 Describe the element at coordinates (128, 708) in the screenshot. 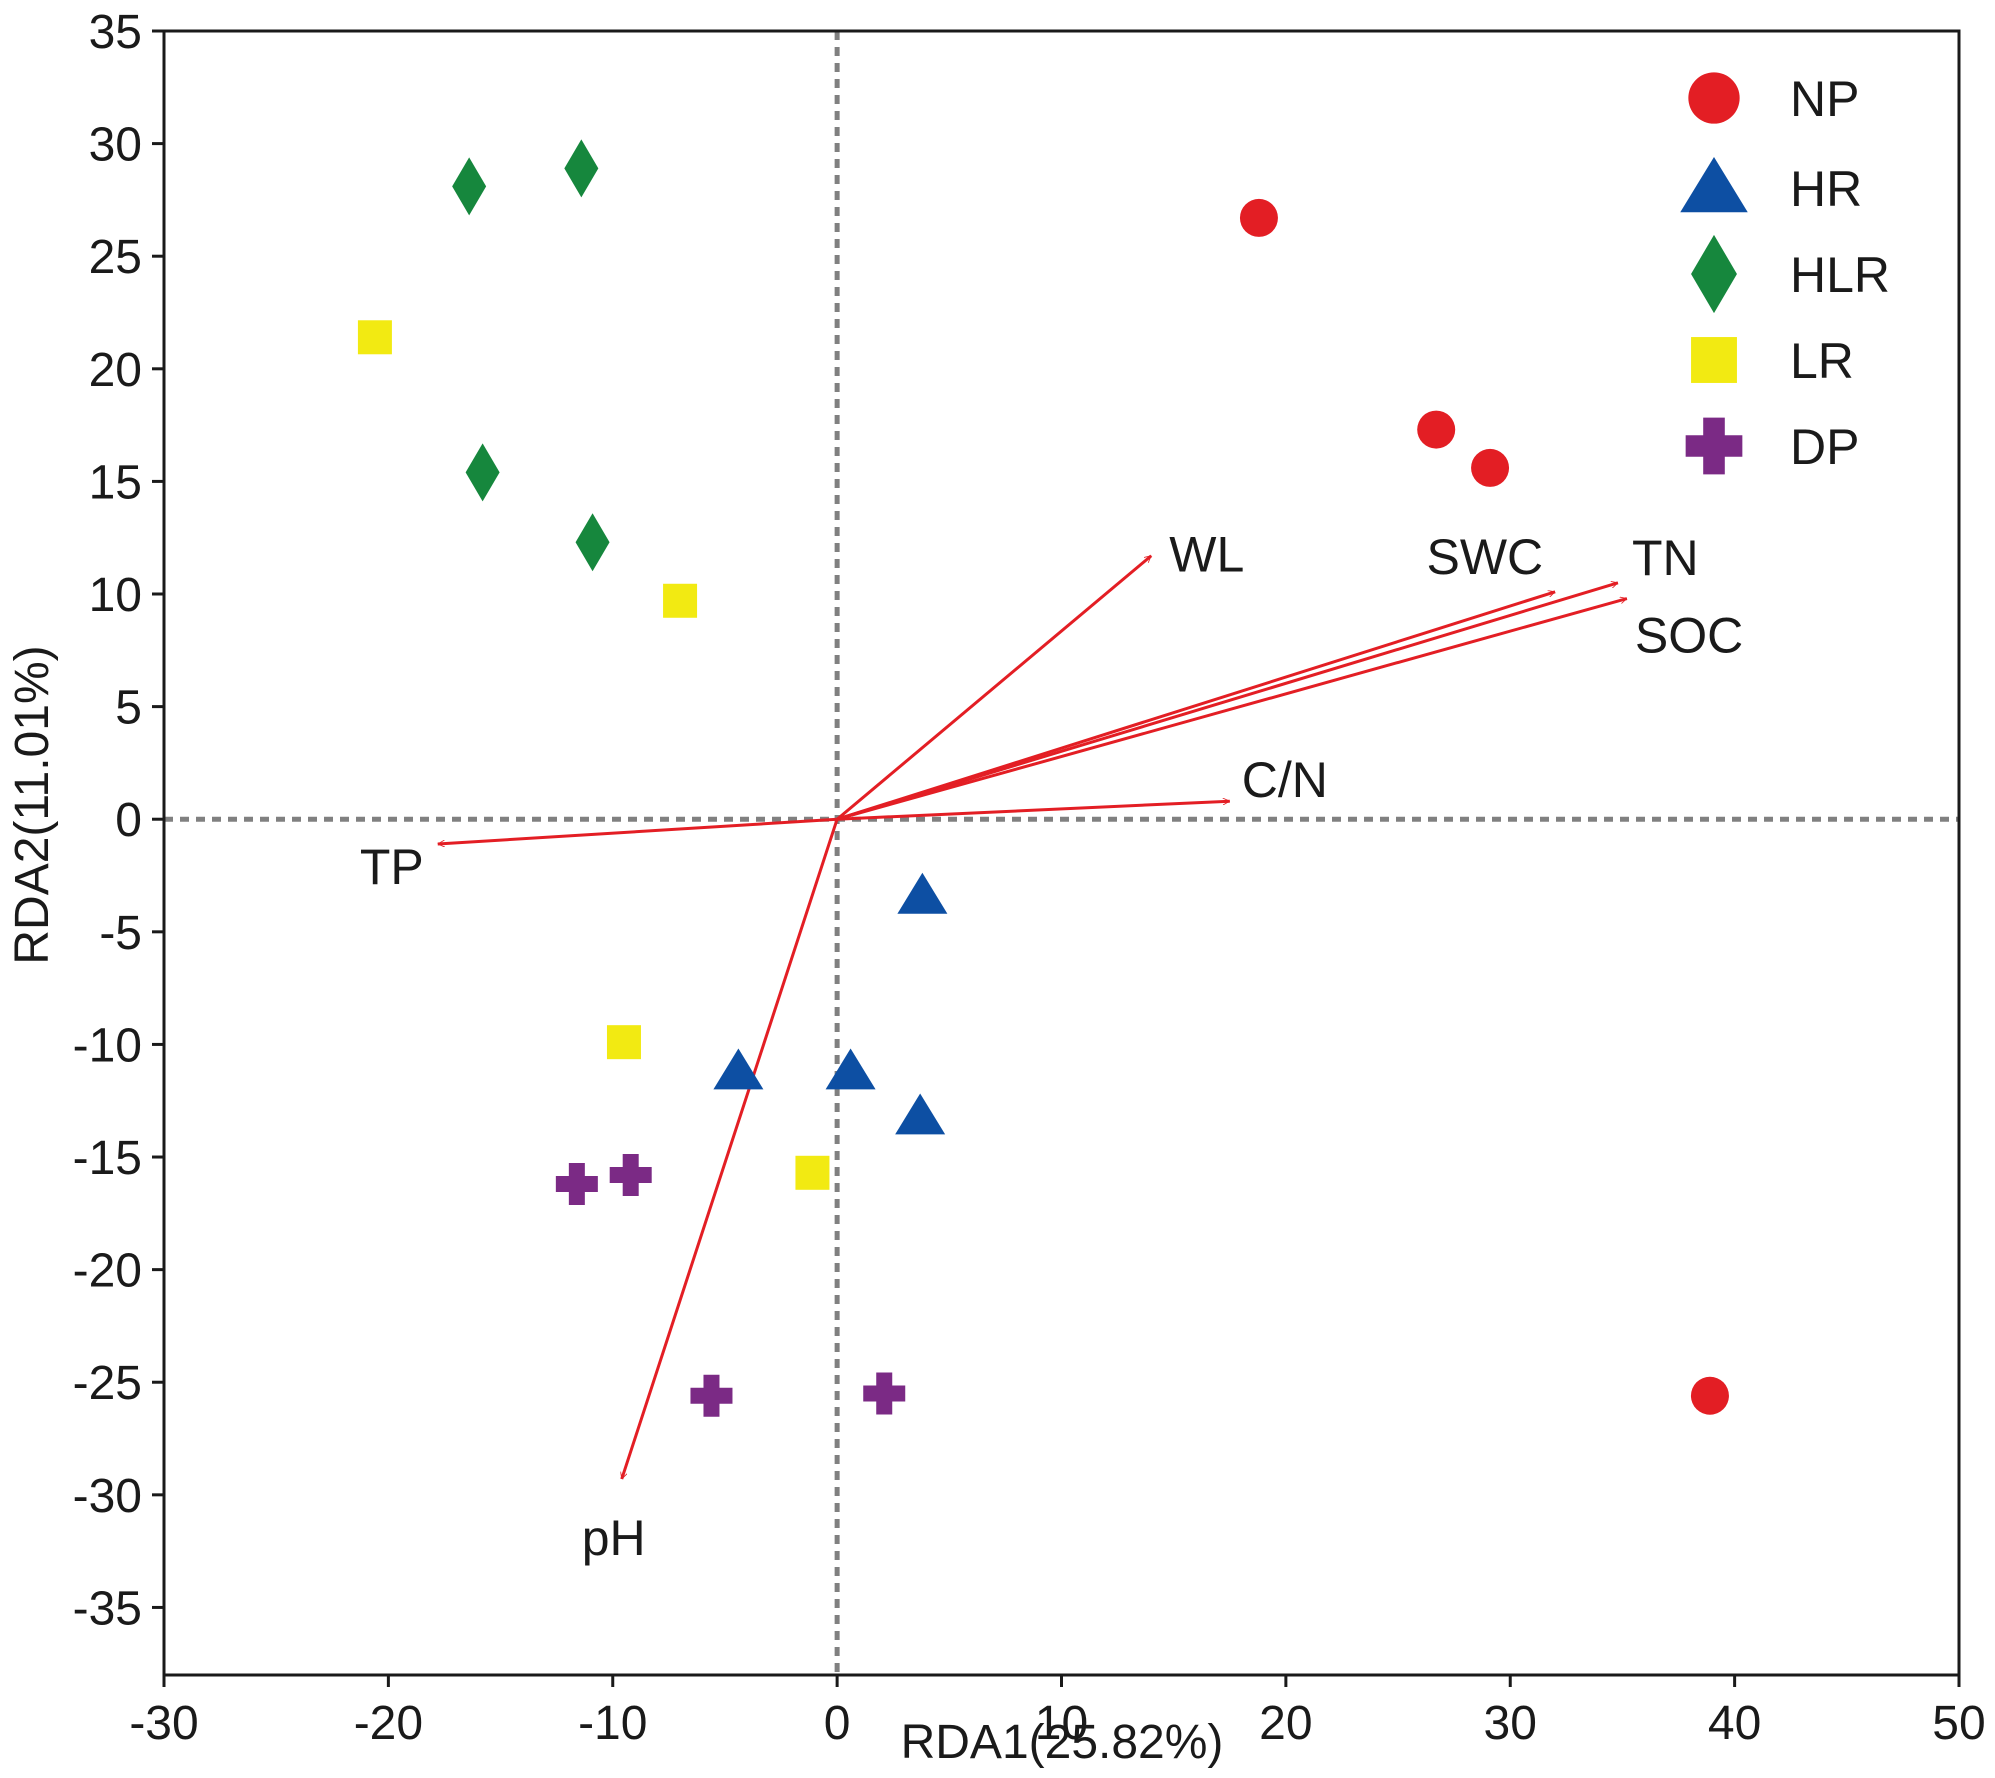

I see `y-tick-label: 5` at that location.